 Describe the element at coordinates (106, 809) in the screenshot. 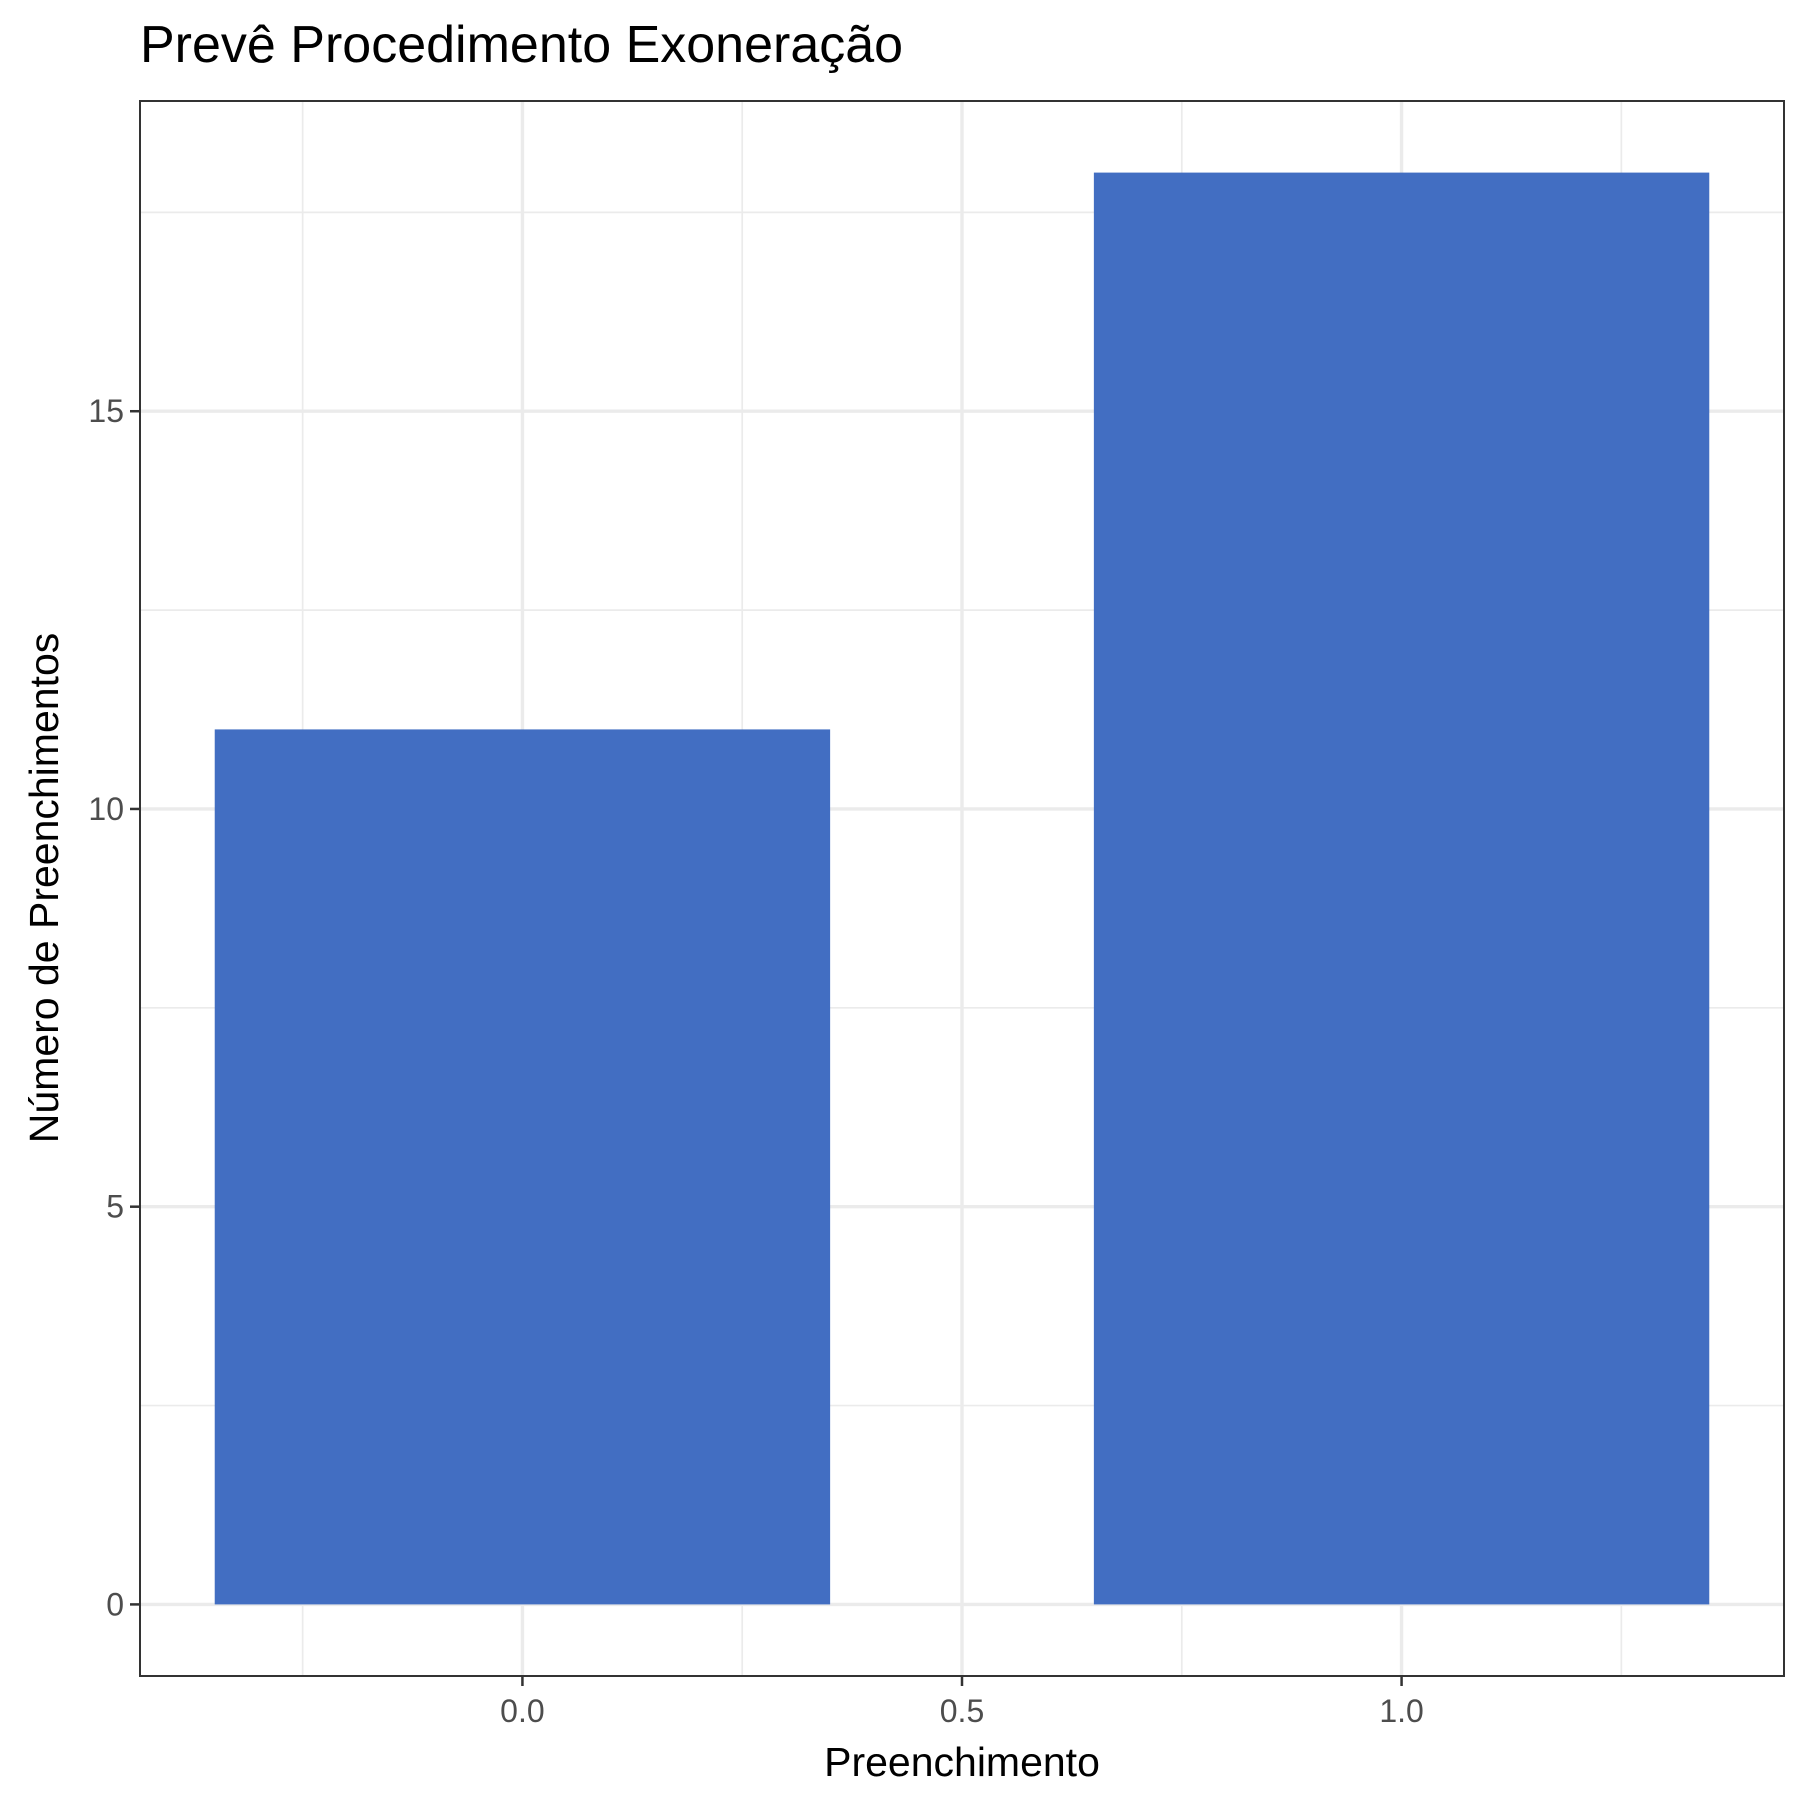

I see `y-tick-label: 10` at that location.